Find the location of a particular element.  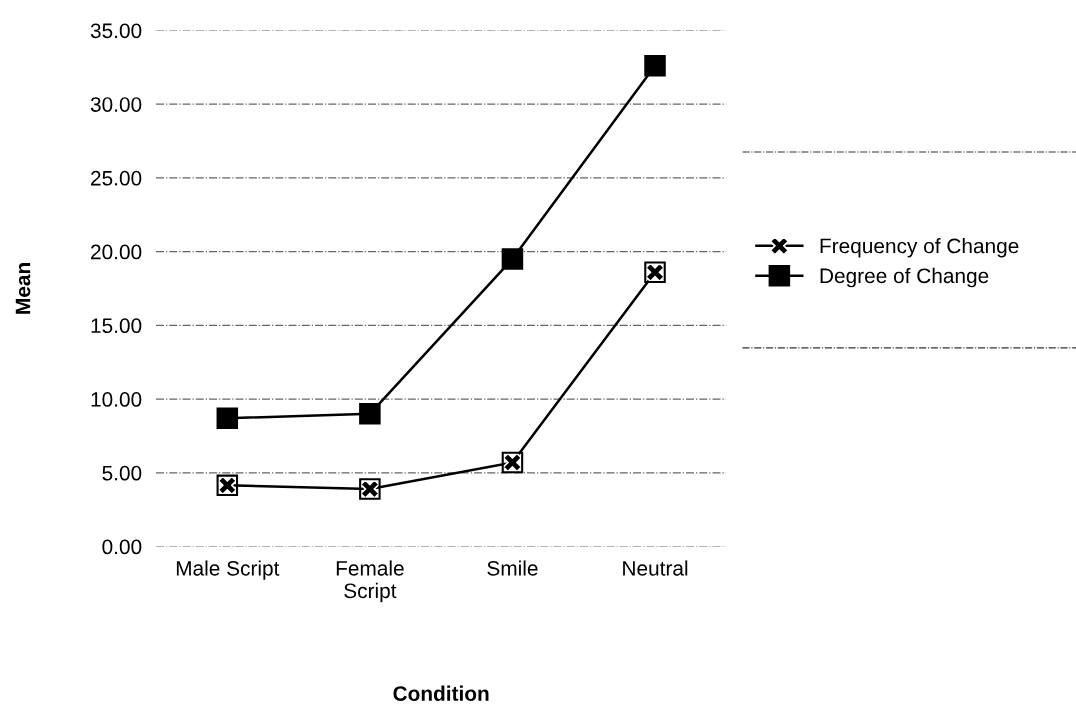

x-tick-label: Female Script is located at coordinates (370, 581).